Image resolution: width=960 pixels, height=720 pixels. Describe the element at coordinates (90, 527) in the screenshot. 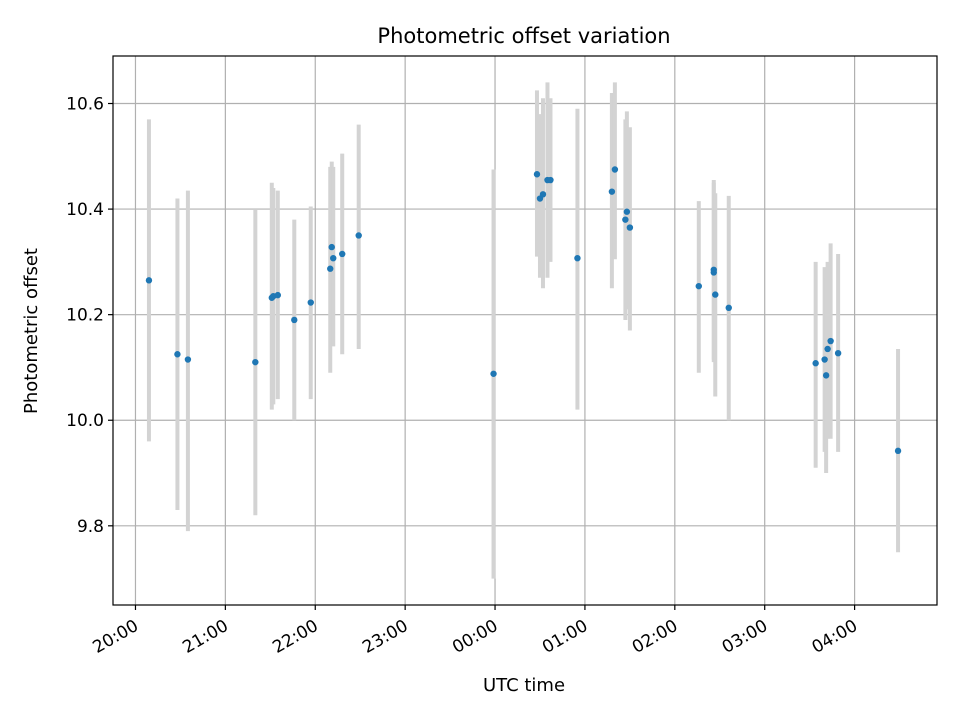

I see `y-tick-label: 9.8` at that location.